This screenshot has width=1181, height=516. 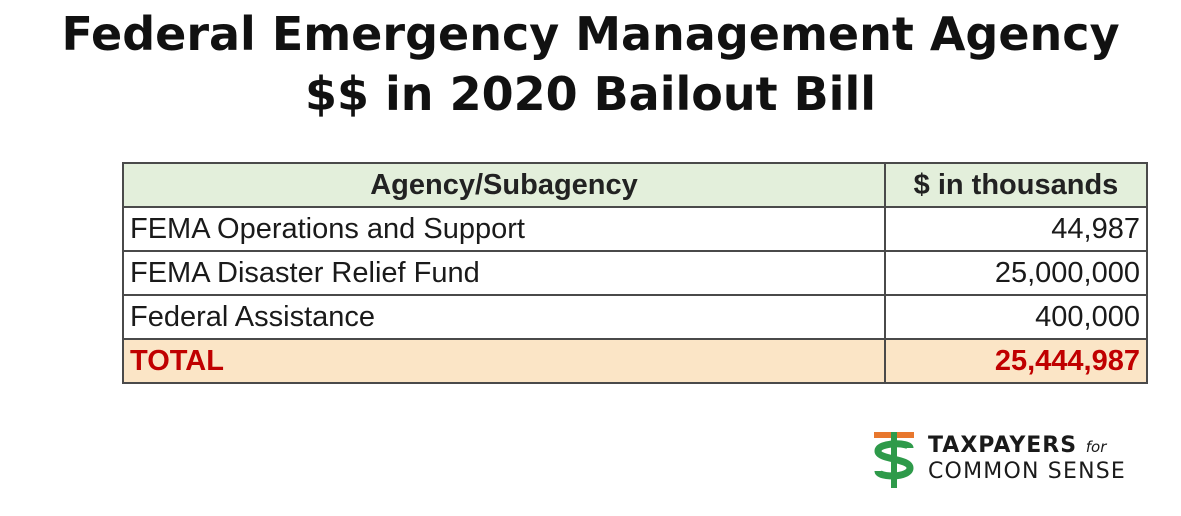 I want to click on logo-line-2: COMMON SENSE, so click(x=1027, y=471).